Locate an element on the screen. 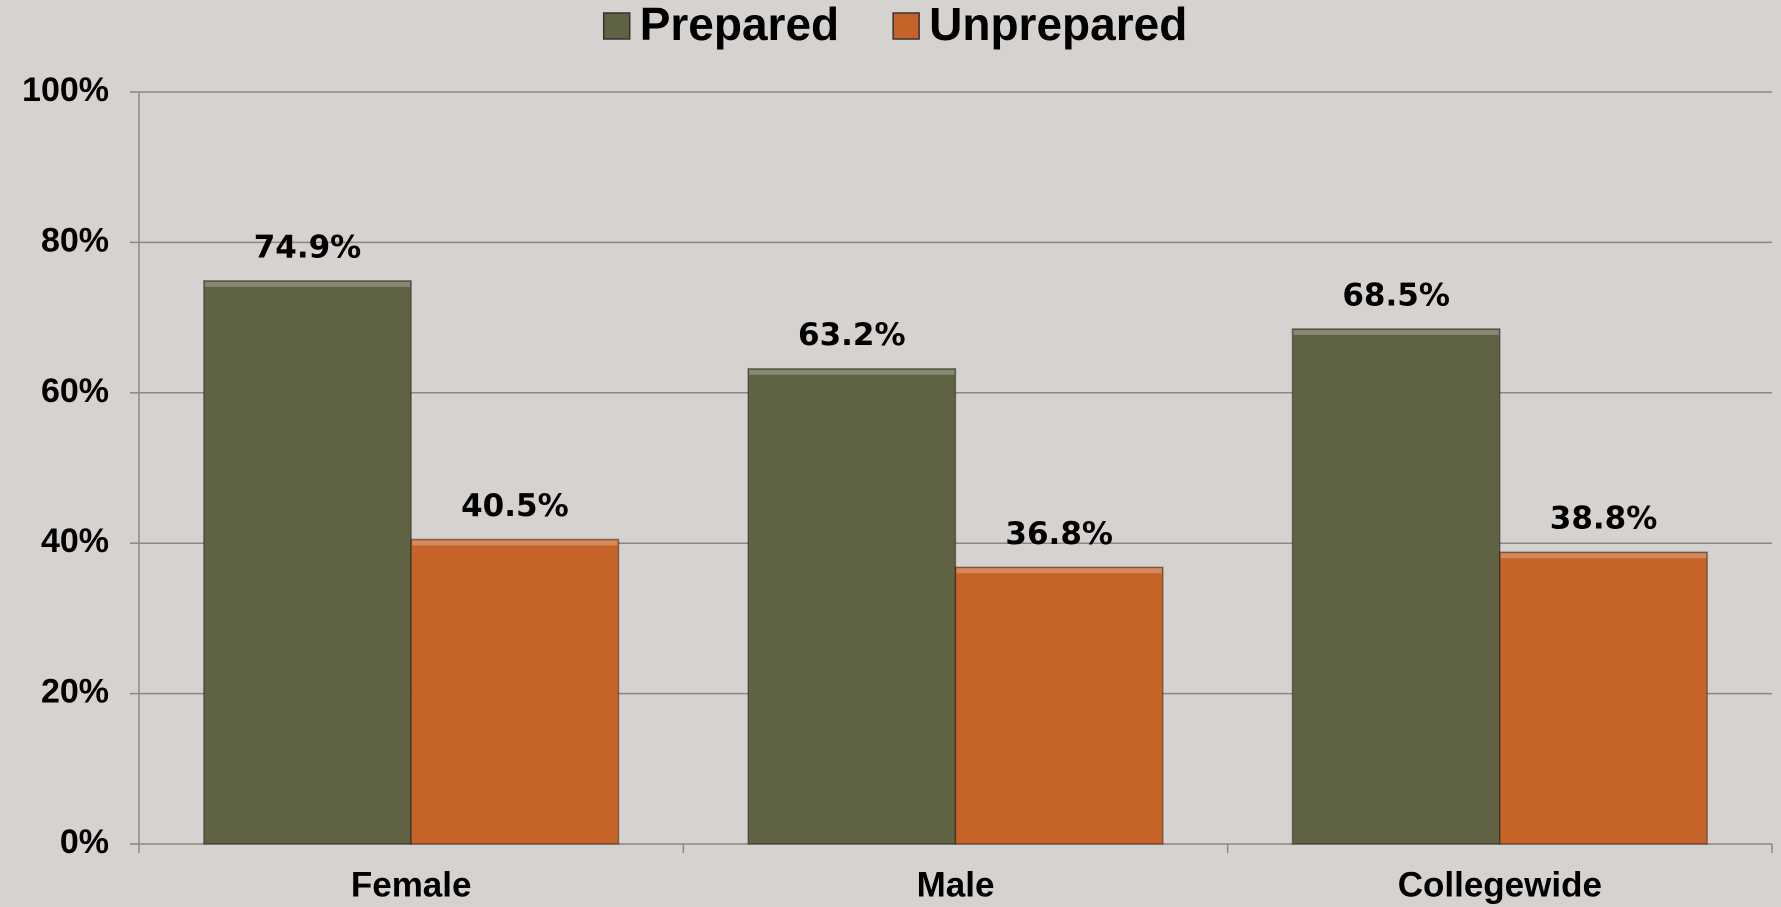 The width and height of the screenshot is (1781, 907). legend-label: Prepared is located at coordinates (739, 25).